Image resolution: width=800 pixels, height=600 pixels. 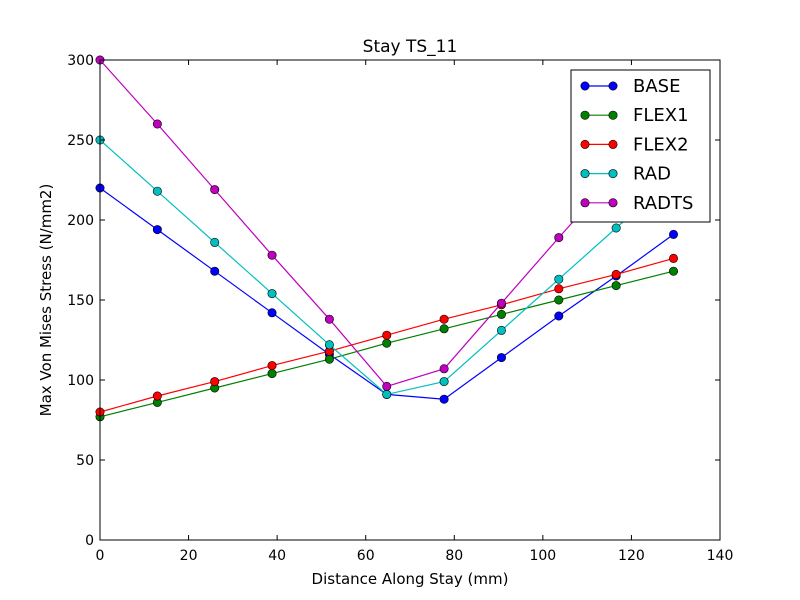 I want to click on x-tick-label: 20, so click(x=189, y=556).